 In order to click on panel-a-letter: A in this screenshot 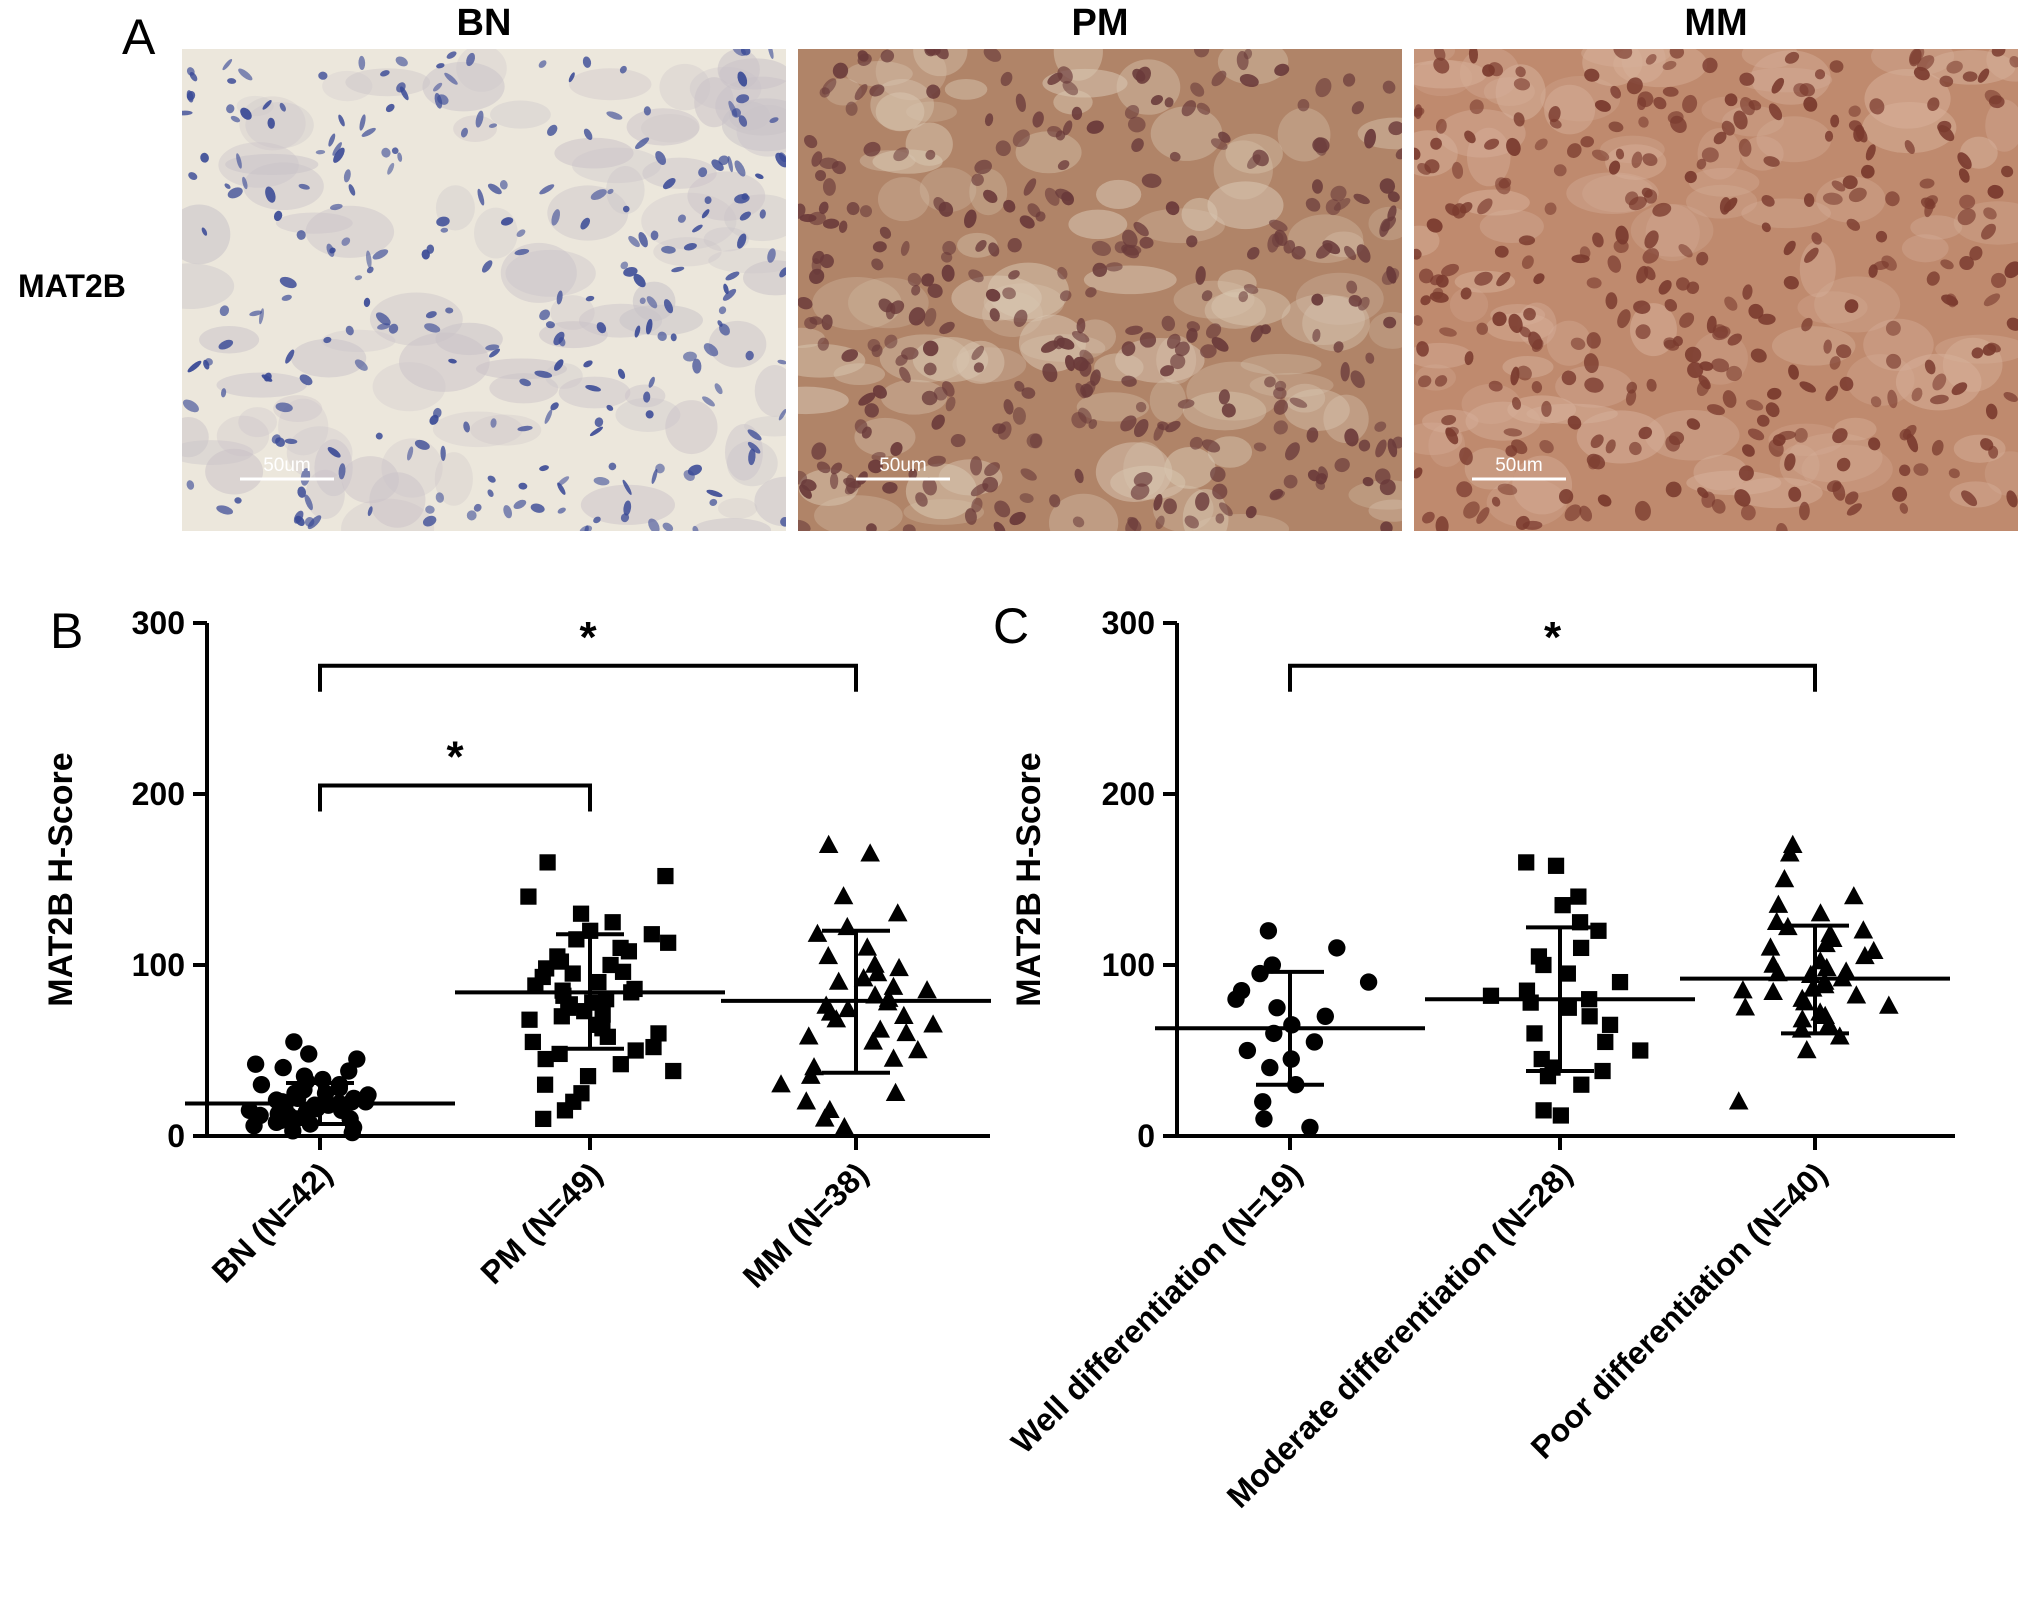, I will do `click(139, 37)`.